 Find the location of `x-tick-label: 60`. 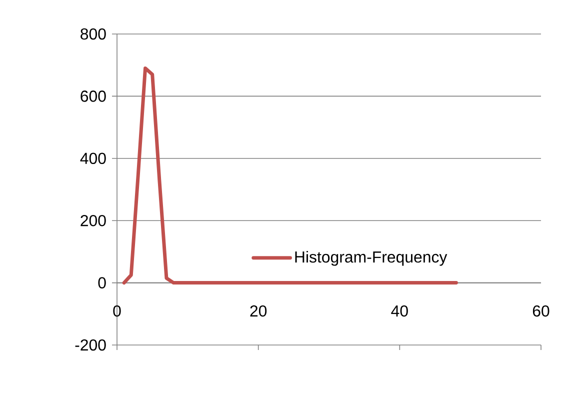

x-tick-label: 60 is located at coordinates (541, 311).